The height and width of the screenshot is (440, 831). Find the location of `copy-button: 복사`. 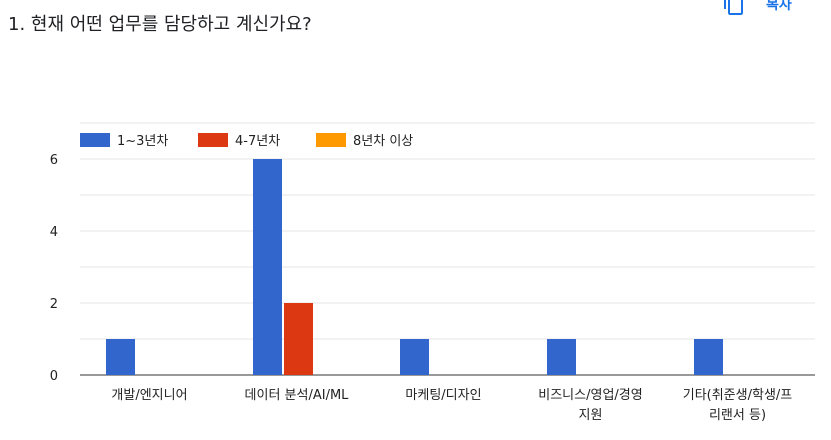

copy-button: 복사 is located at coordinates (757, 8).